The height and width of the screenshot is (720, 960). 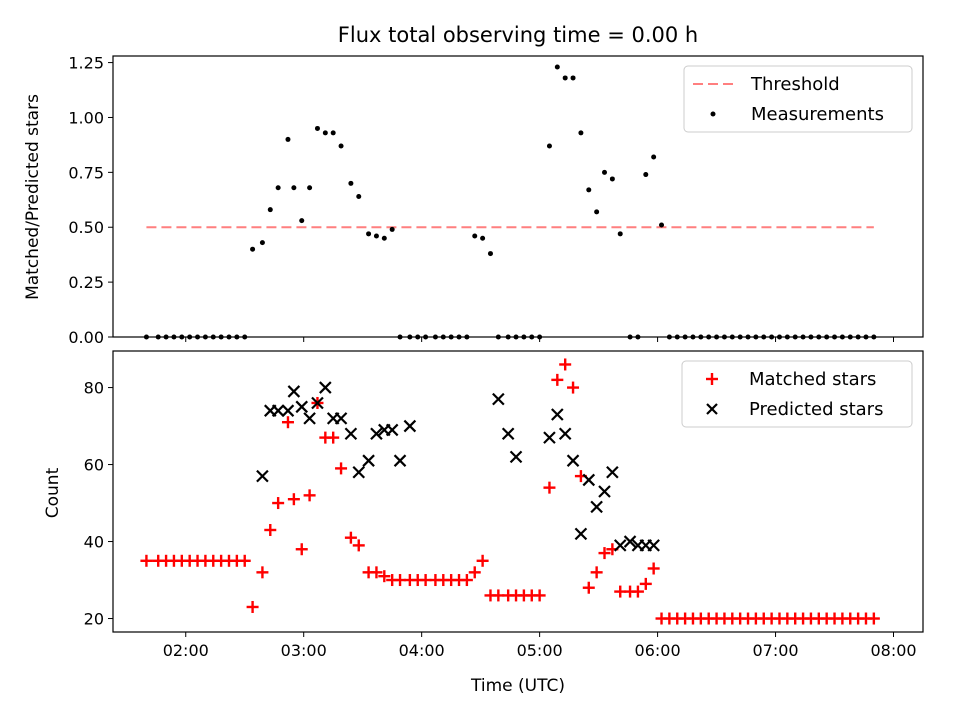 What do you see at coordinates (98, 504) in the screenshot?
I see `count-y-ticks: 20 40 60 80` at bounding box center [98, 504].